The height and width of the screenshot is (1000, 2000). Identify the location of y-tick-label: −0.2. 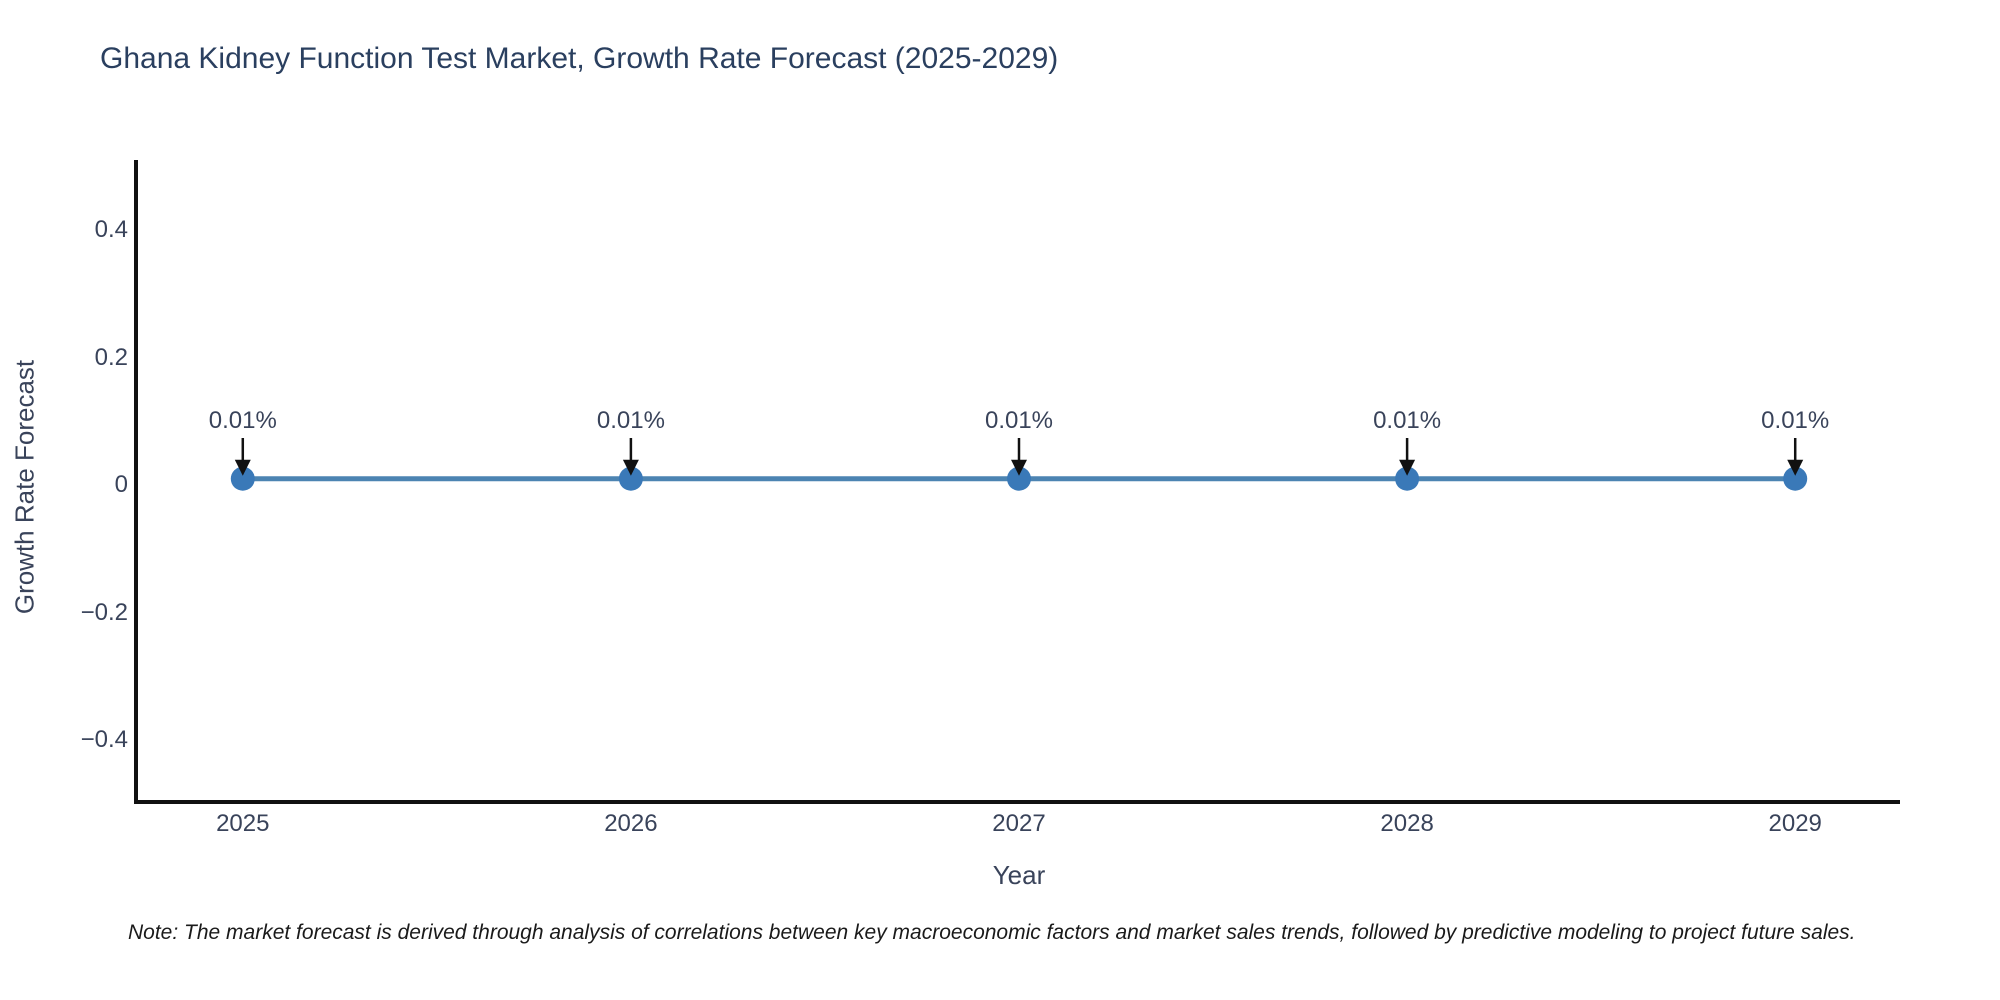
(104, 612).